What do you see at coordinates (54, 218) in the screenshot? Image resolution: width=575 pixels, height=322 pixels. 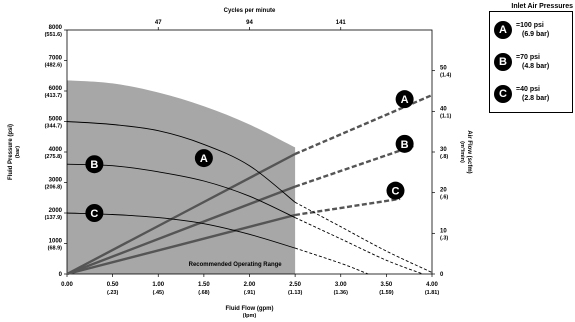 I see `y-left-tick-sublabel: (137.9)` at bounding box center [54, 218].